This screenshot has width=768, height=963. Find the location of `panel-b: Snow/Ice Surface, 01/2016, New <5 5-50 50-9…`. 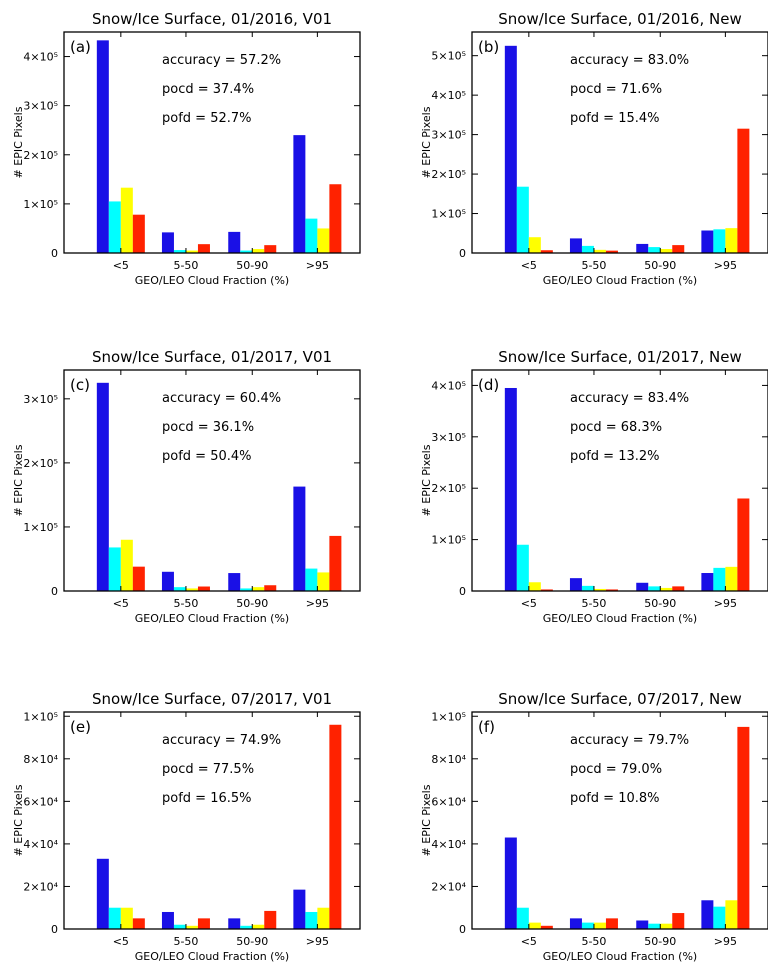

panel-b: Snow/Ice Surface, 01/2016, New <5 5-50 50-9… is located at coordinates (594, 148).